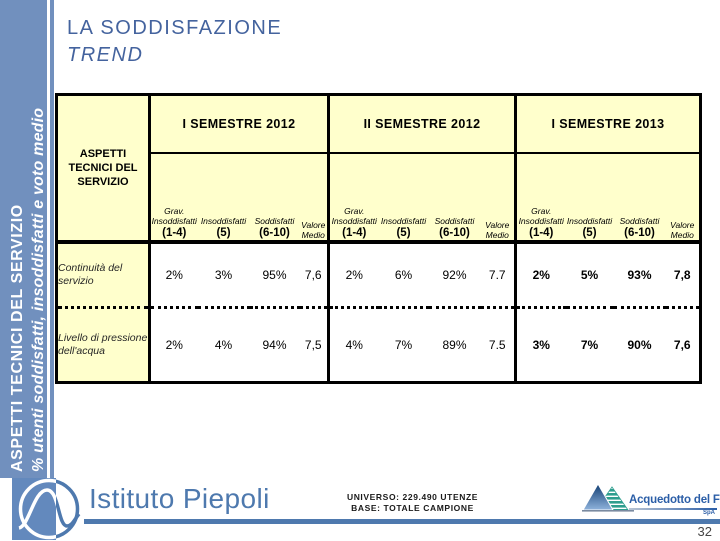  I want to click on sidebar-band, so click(27, 239).